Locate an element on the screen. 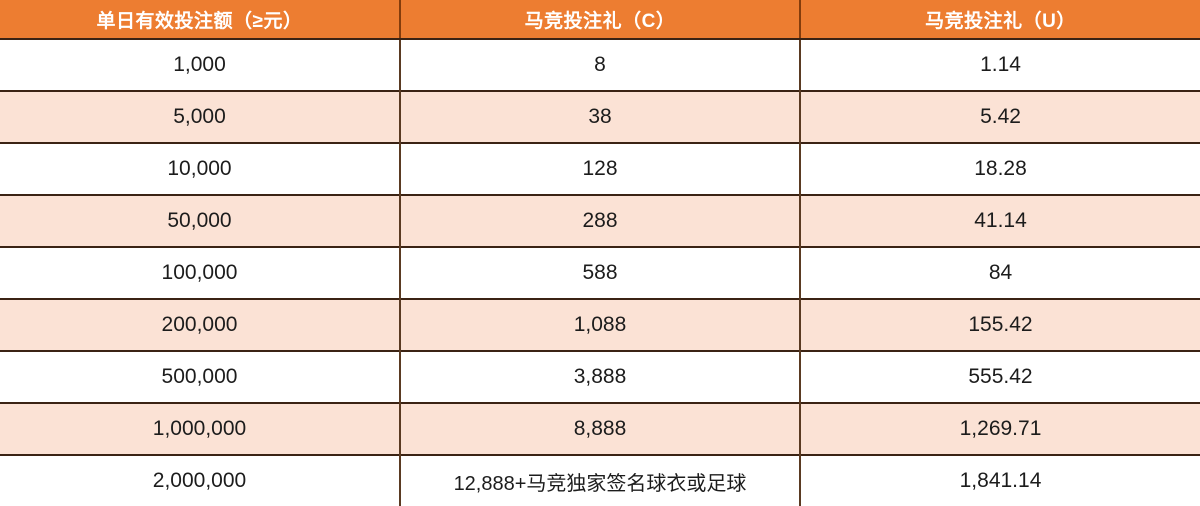  table-row: 200,000 1,088 155.42 is located at coordinates (600, 324).